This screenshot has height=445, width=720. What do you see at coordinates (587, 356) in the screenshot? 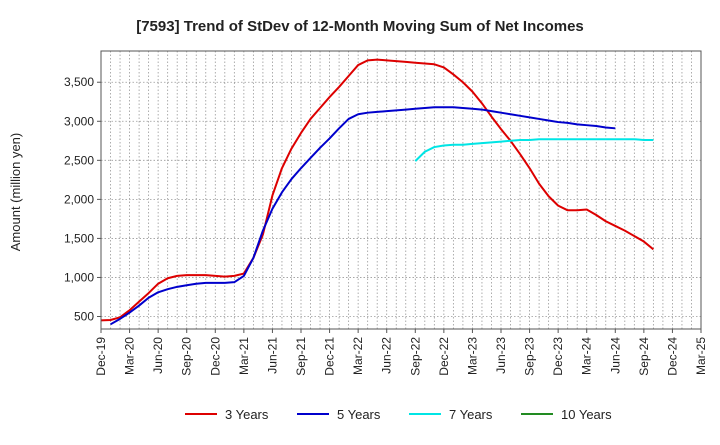
I see `x-tick-label: Mar-24` at bounding box center [587, 356].